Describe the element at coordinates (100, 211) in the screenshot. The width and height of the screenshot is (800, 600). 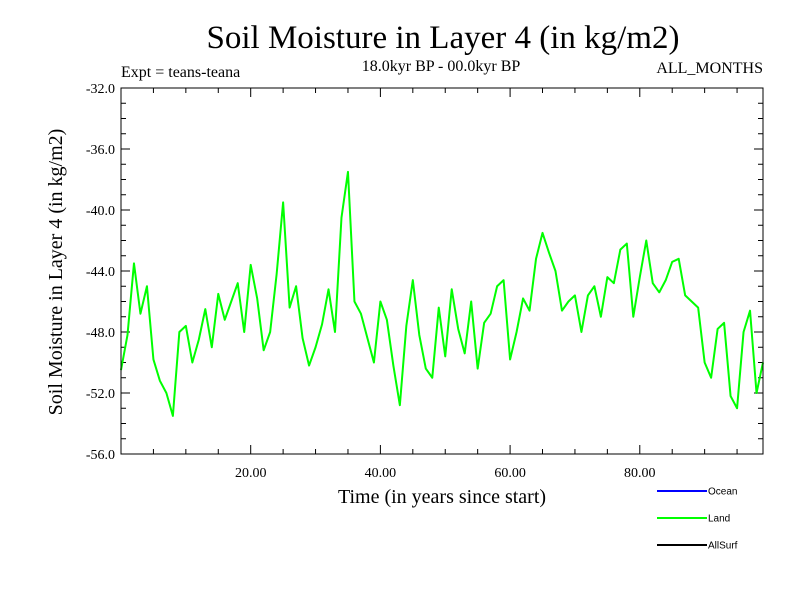
I see `y-tick-label: -40.0` at that location.